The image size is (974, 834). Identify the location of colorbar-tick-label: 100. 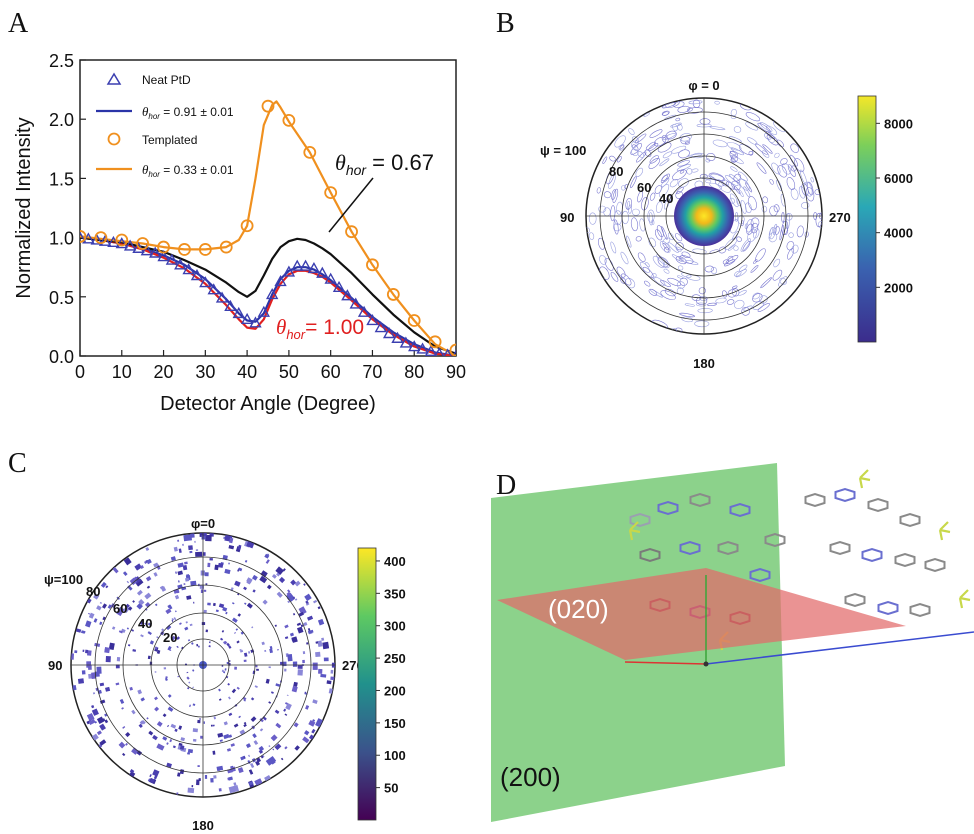
(395, 755).